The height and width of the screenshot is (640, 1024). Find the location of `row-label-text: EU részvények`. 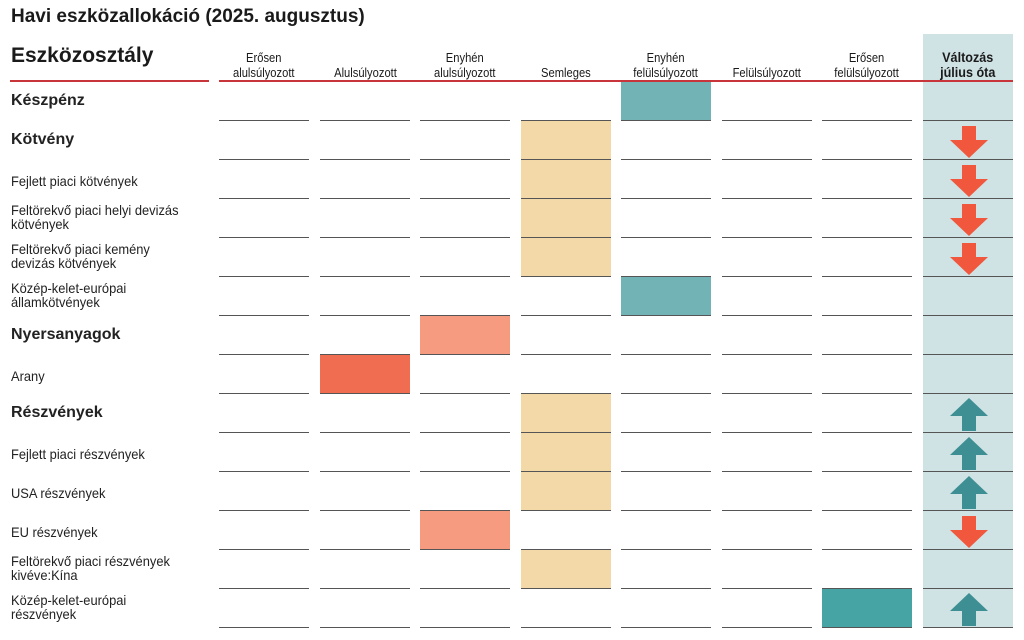

row-label-text: EU részvények is located at coordinates (54, 532).